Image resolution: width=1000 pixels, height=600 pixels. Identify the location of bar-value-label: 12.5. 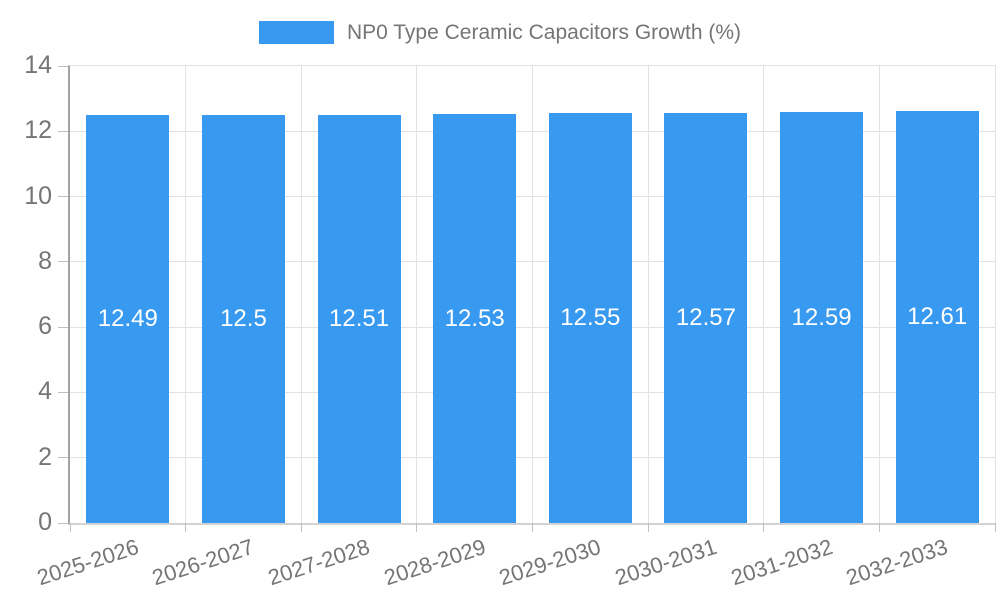
(243, 318).